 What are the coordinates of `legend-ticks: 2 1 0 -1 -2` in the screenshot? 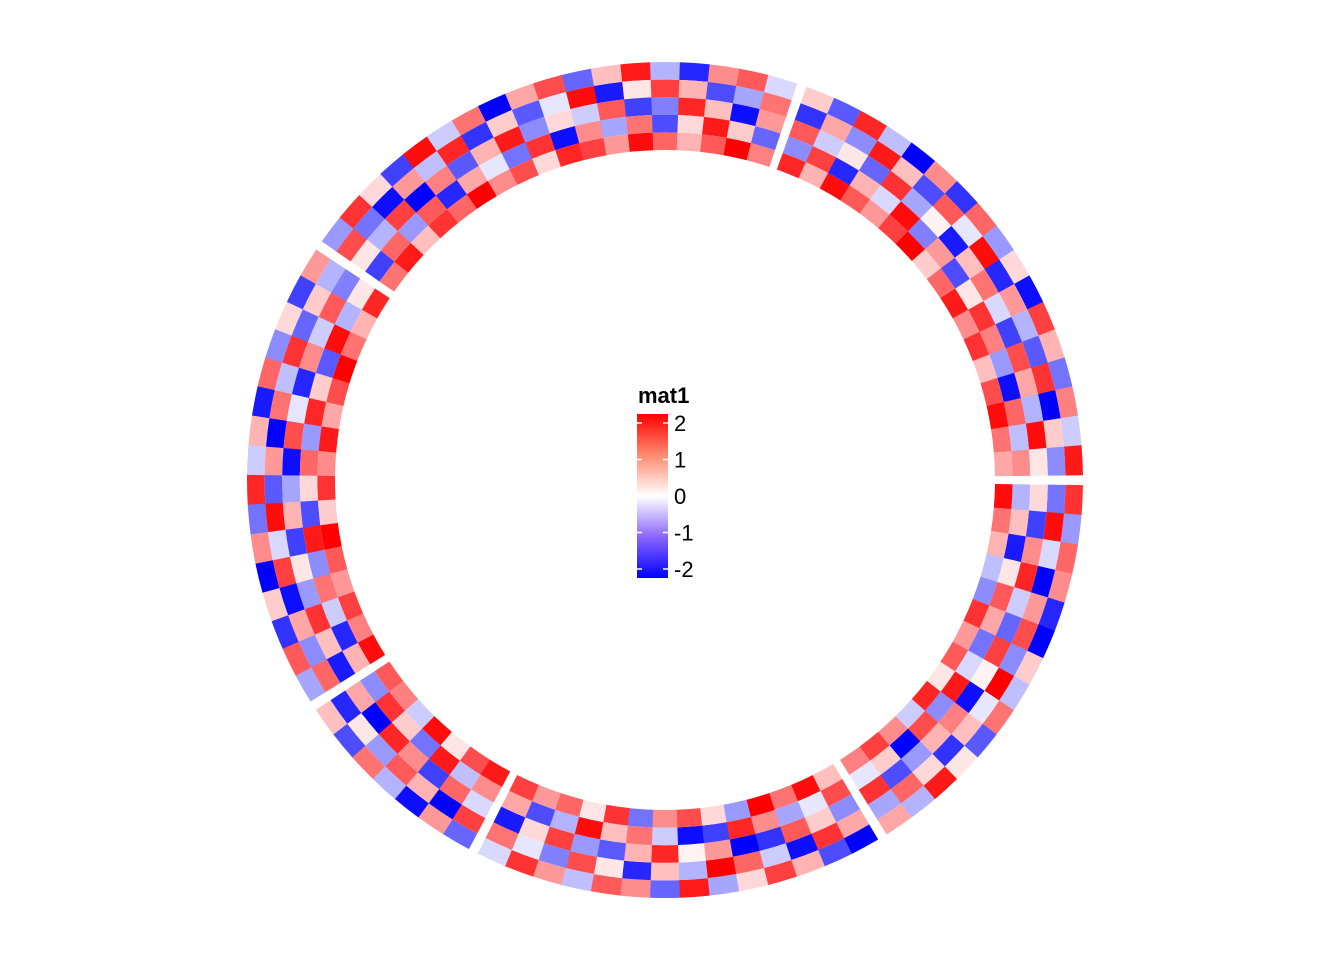 It's located at (665, 496).